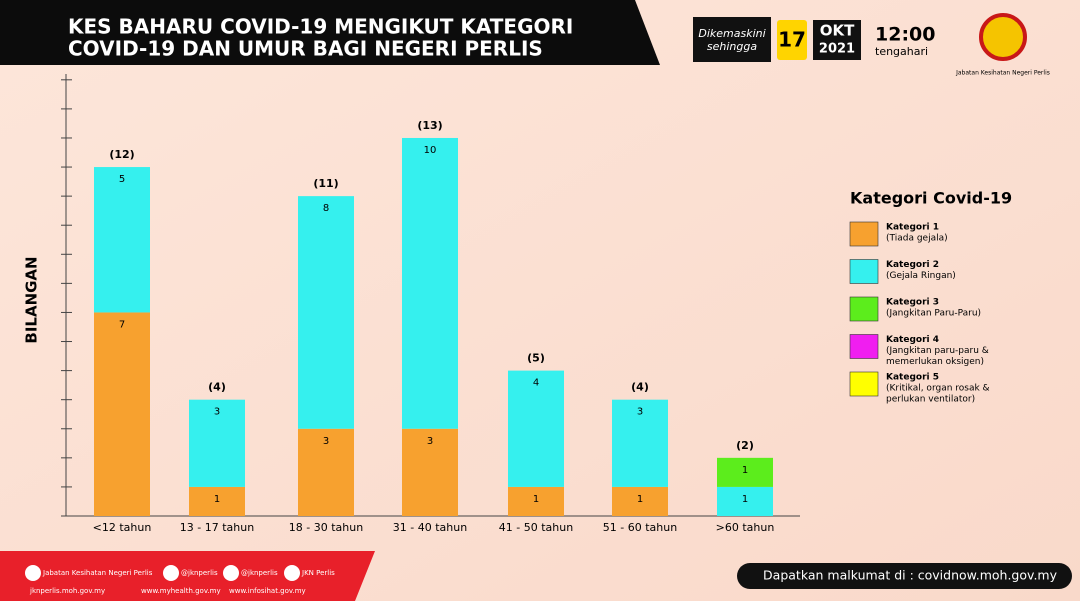 This screenshot has width=1080, height=601. What do you see at coordinates (640, 527) in the screenshot?
I see `x-tick-label: 51 - 60 tahun` at bounding box center [640, 527].